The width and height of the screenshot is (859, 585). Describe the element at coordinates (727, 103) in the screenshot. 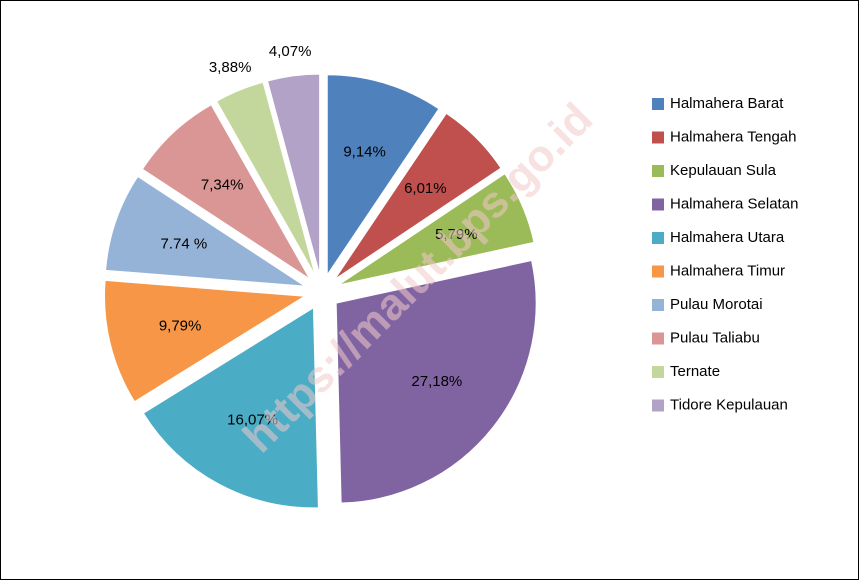

I see `legend-label: Halmahera Barat` at that location.